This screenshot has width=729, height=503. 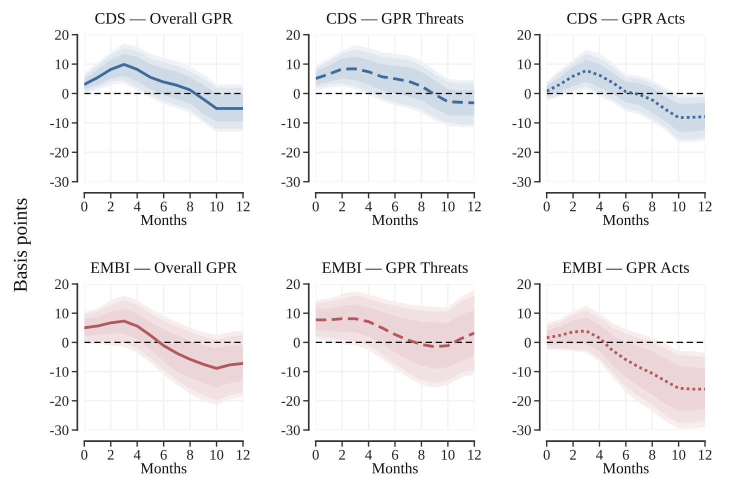 What do you see at coordinates (164, 18) in the screenshot?
I see `chart-title: CDS — Overall GPR` at bounding box center [164, 18].